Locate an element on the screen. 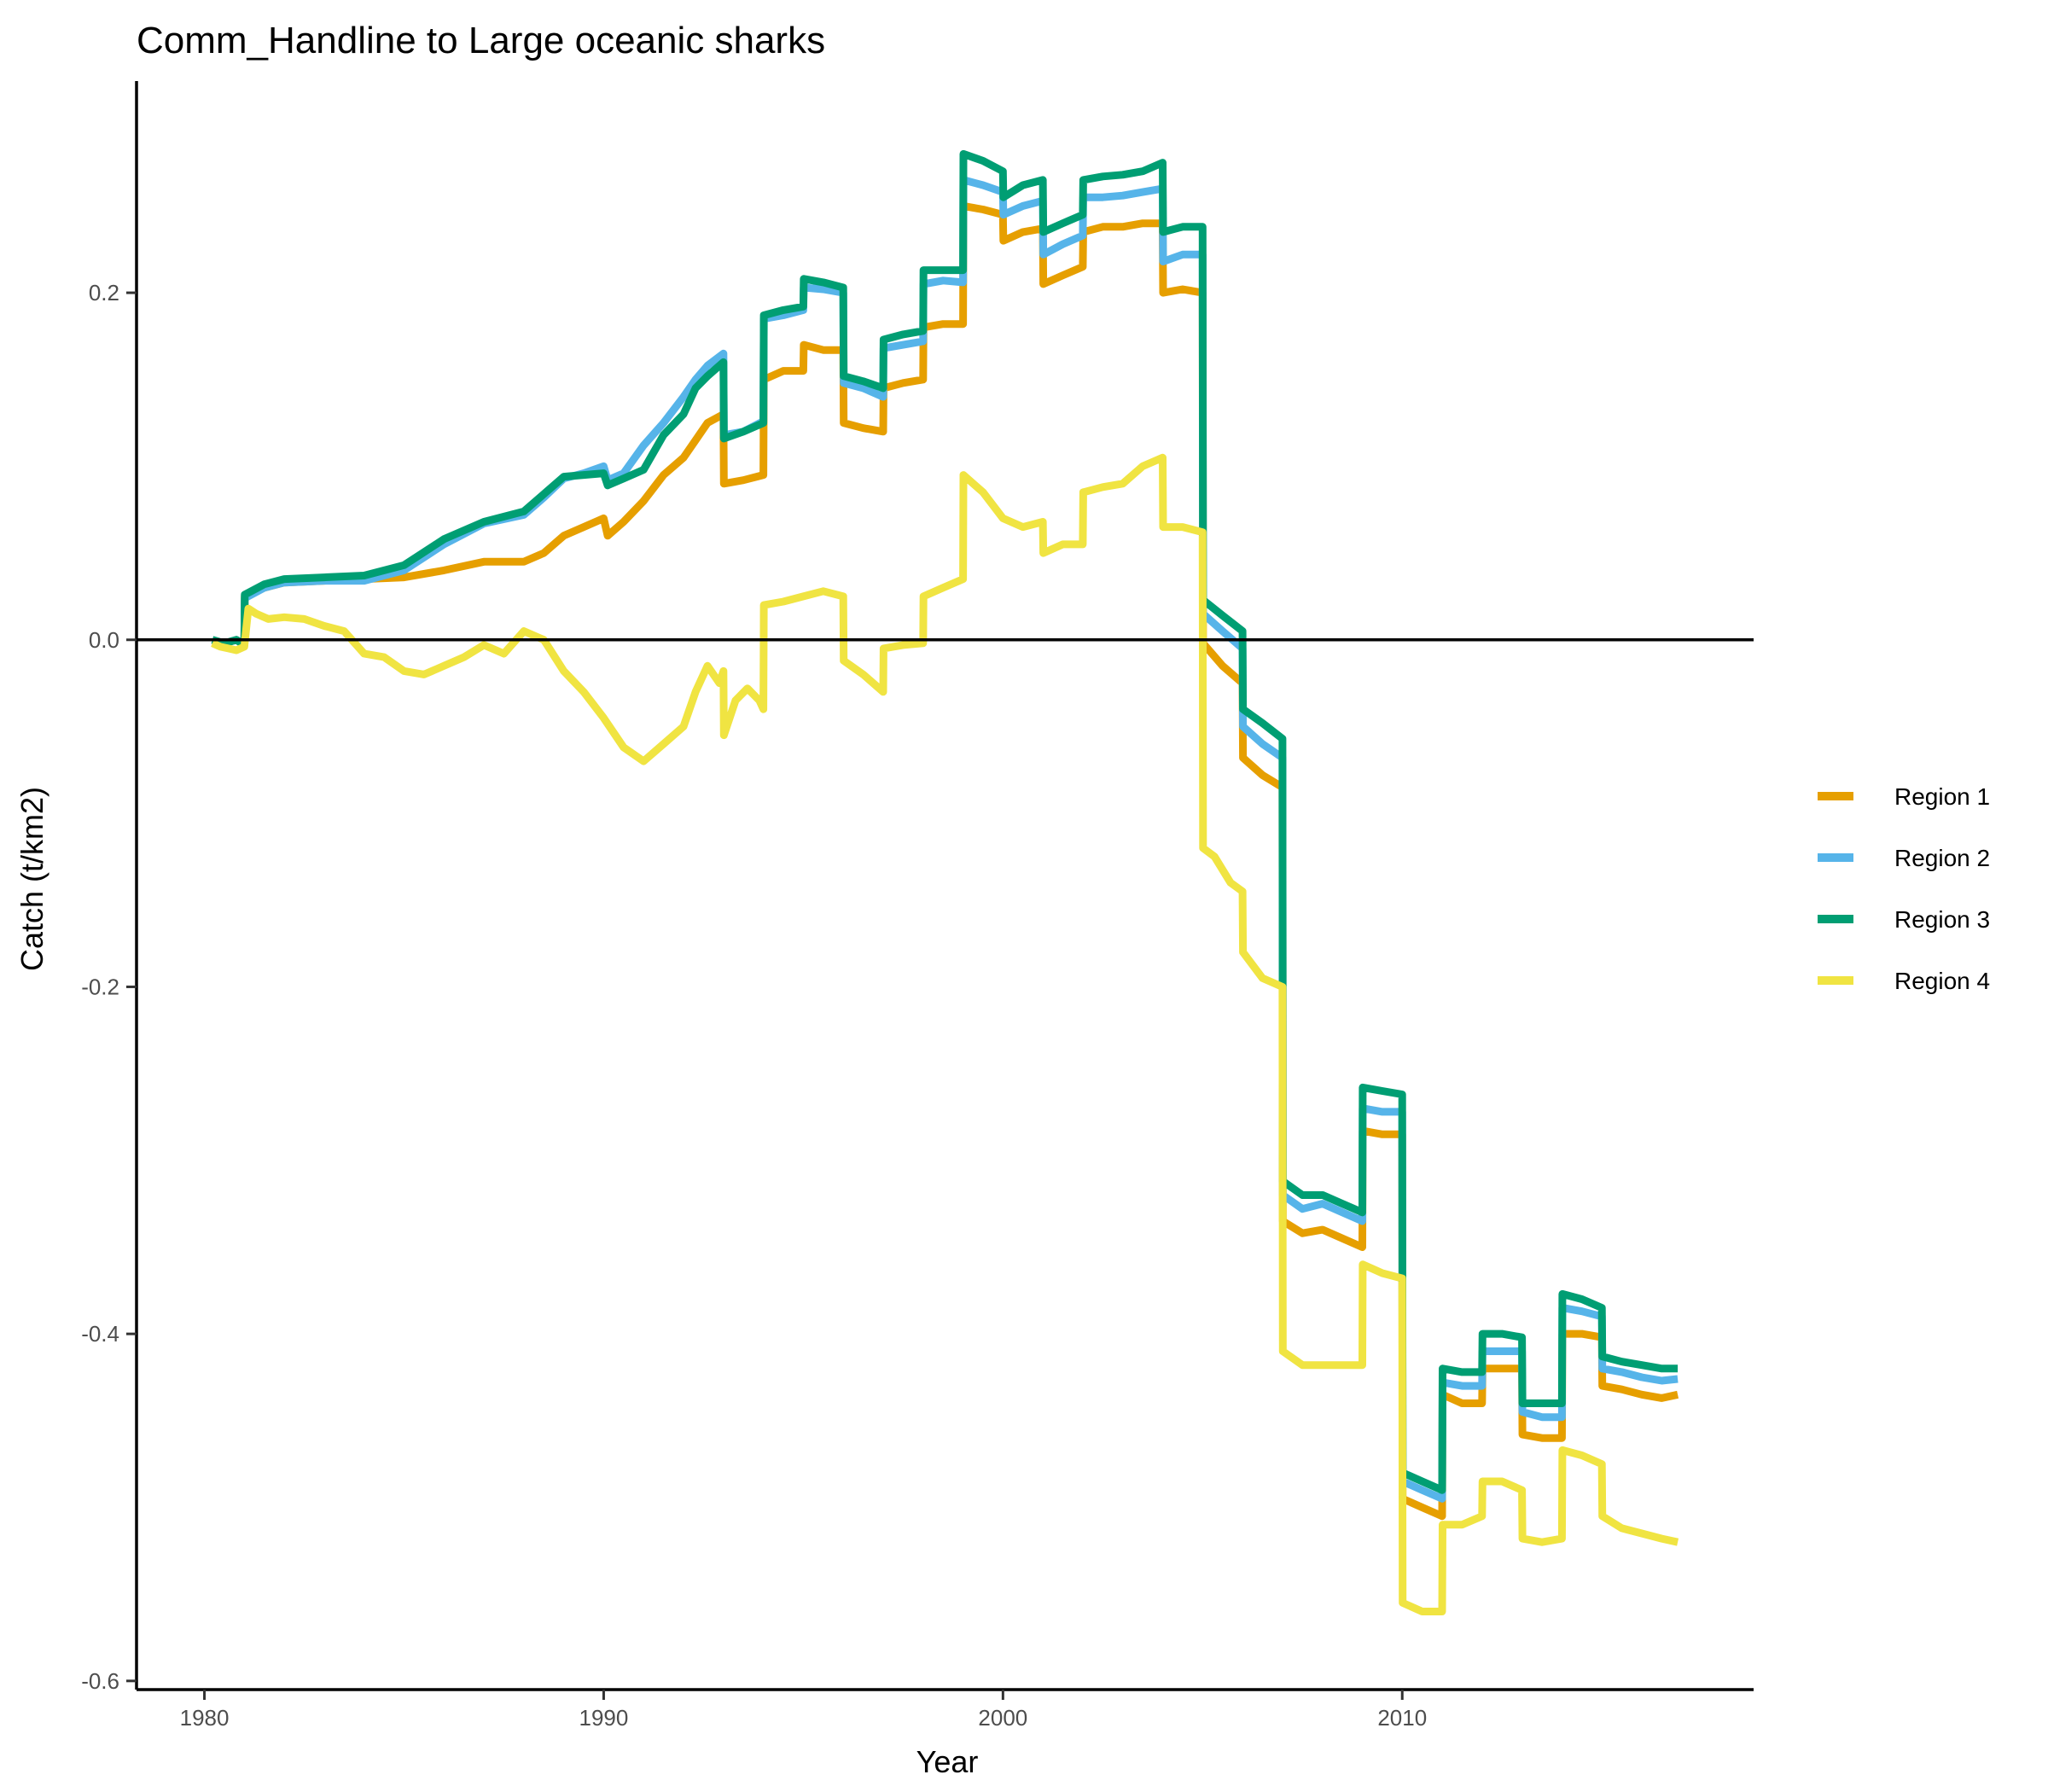 The image size is (2048, 1792). x-axis-title: Year is located at coordinates (948, 1761).